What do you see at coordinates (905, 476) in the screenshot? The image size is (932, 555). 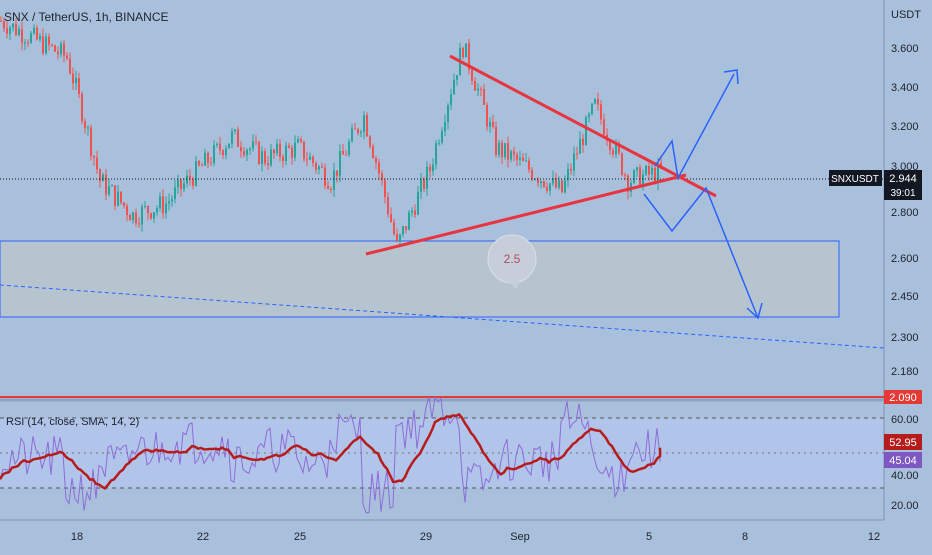 I see `rsi-tick-40: 40.00` at bounding box center [905, 476].